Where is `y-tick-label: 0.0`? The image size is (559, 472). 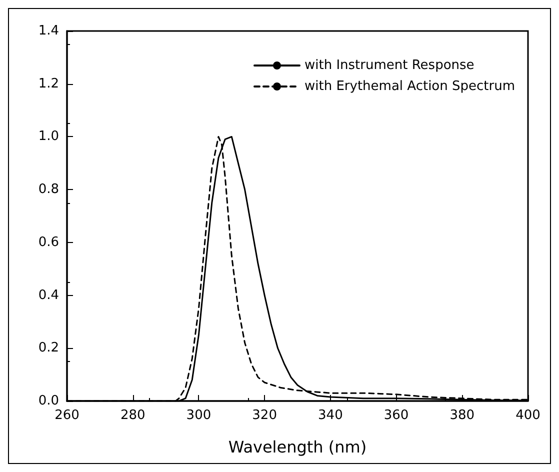 y-tick-label: 0.0 is located at coordinates (48, 401).